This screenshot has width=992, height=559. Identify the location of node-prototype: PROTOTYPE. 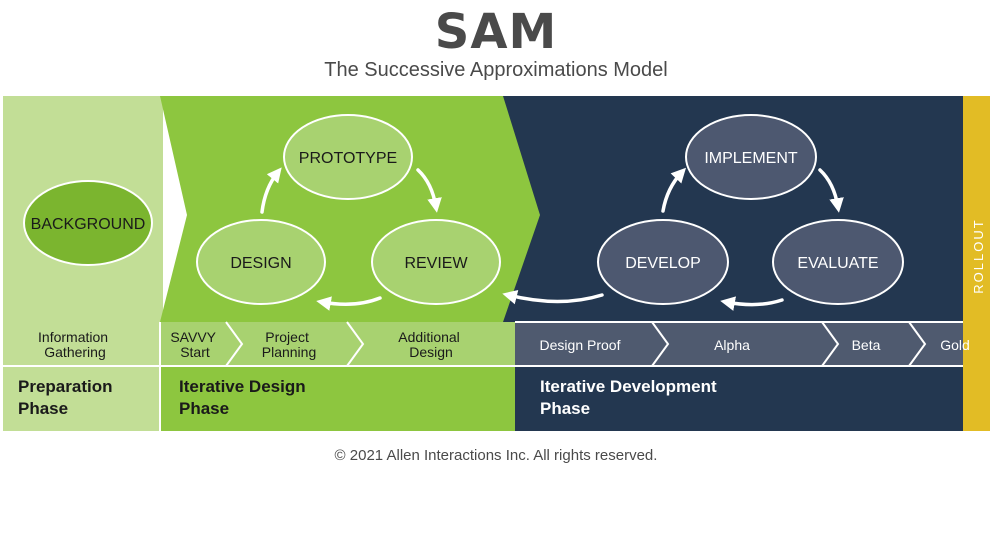
(348, 157).